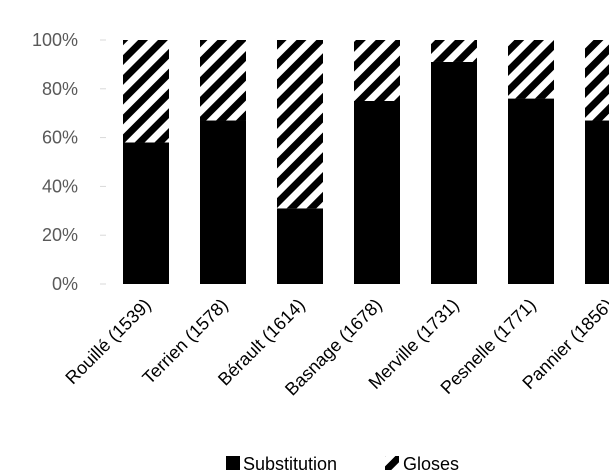 The height and width of the screenshot is (475, 609). I want to click on y-tick-label: 80%, so click(60, 89).